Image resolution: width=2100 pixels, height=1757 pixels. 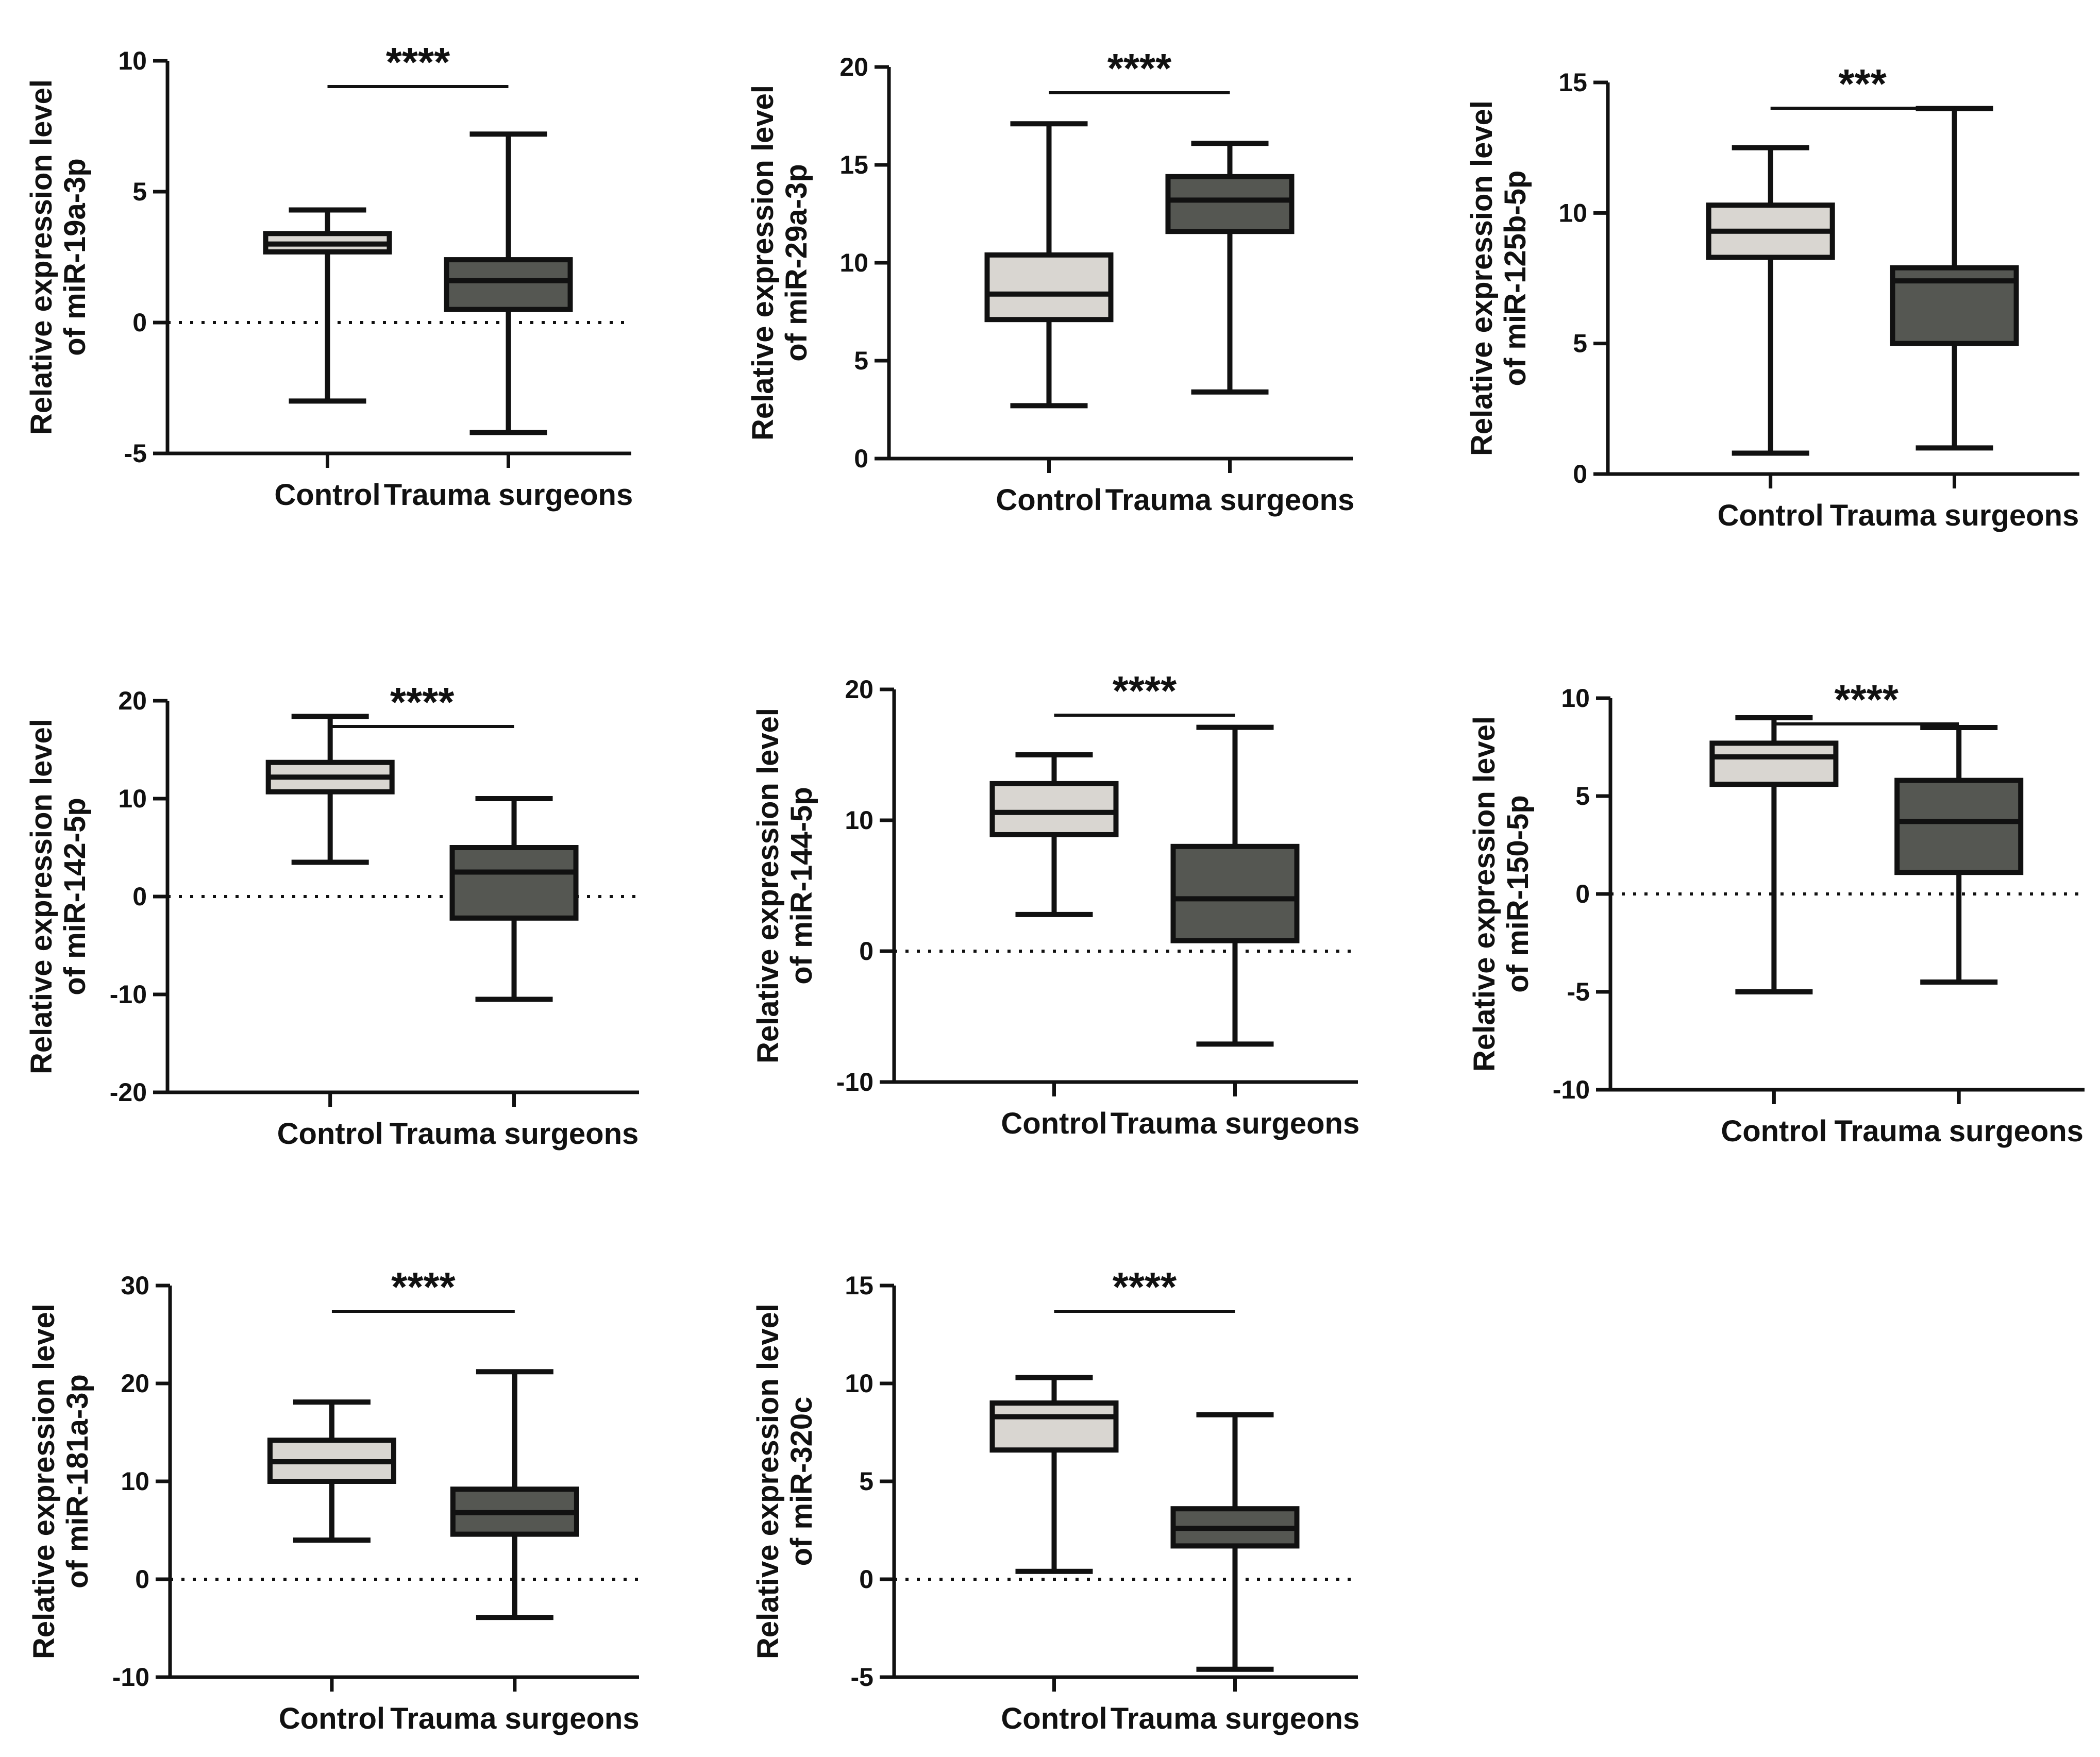 What do you see at coordinates (75, 896) in the screenshot?
I see `y-axis-title-line2: of miR-142-5p` at bounding box center [75, 896].